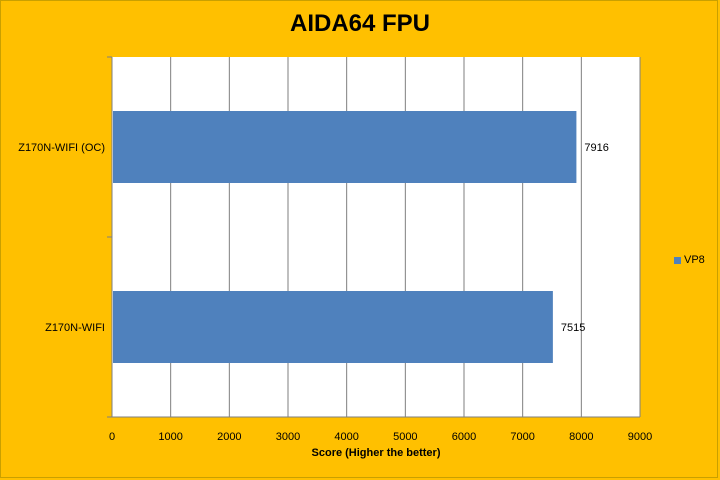  Describe the element at coordinates (288, 437) in the screenshot. I see `x-tick-label: 3000` at that location.